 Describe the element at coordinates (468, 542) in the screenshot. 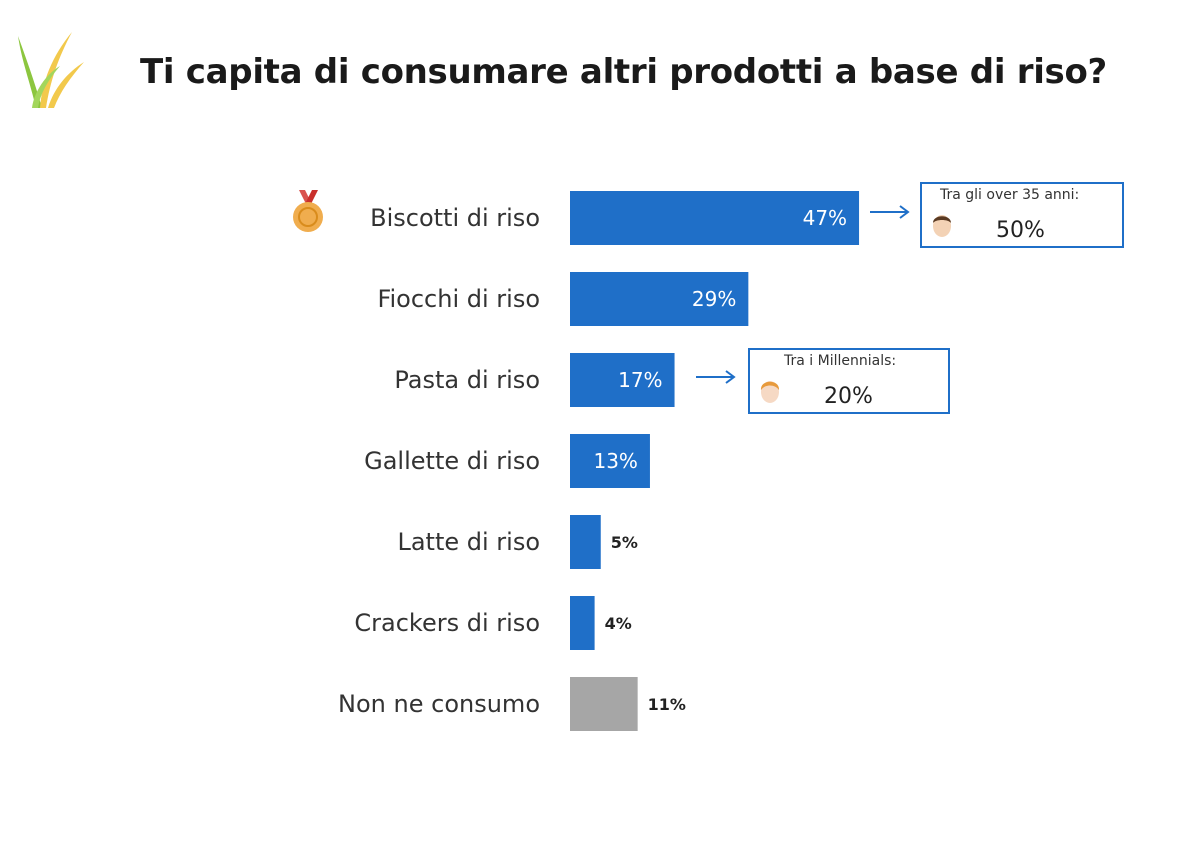

I see `category-label: Latte di riso` at that location.